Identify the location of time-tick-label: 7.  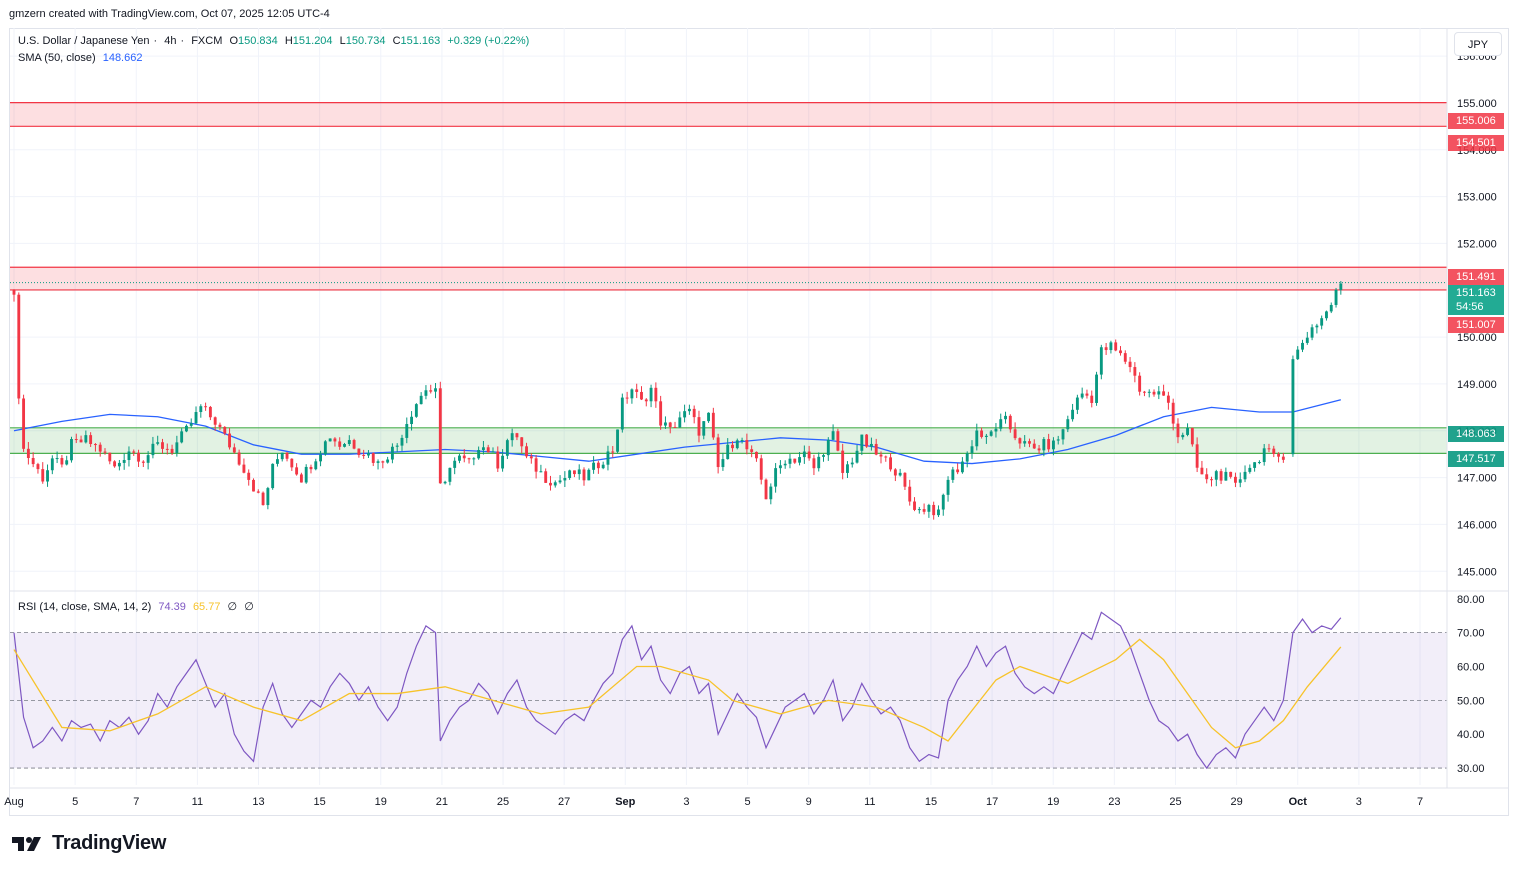
(136, 802).